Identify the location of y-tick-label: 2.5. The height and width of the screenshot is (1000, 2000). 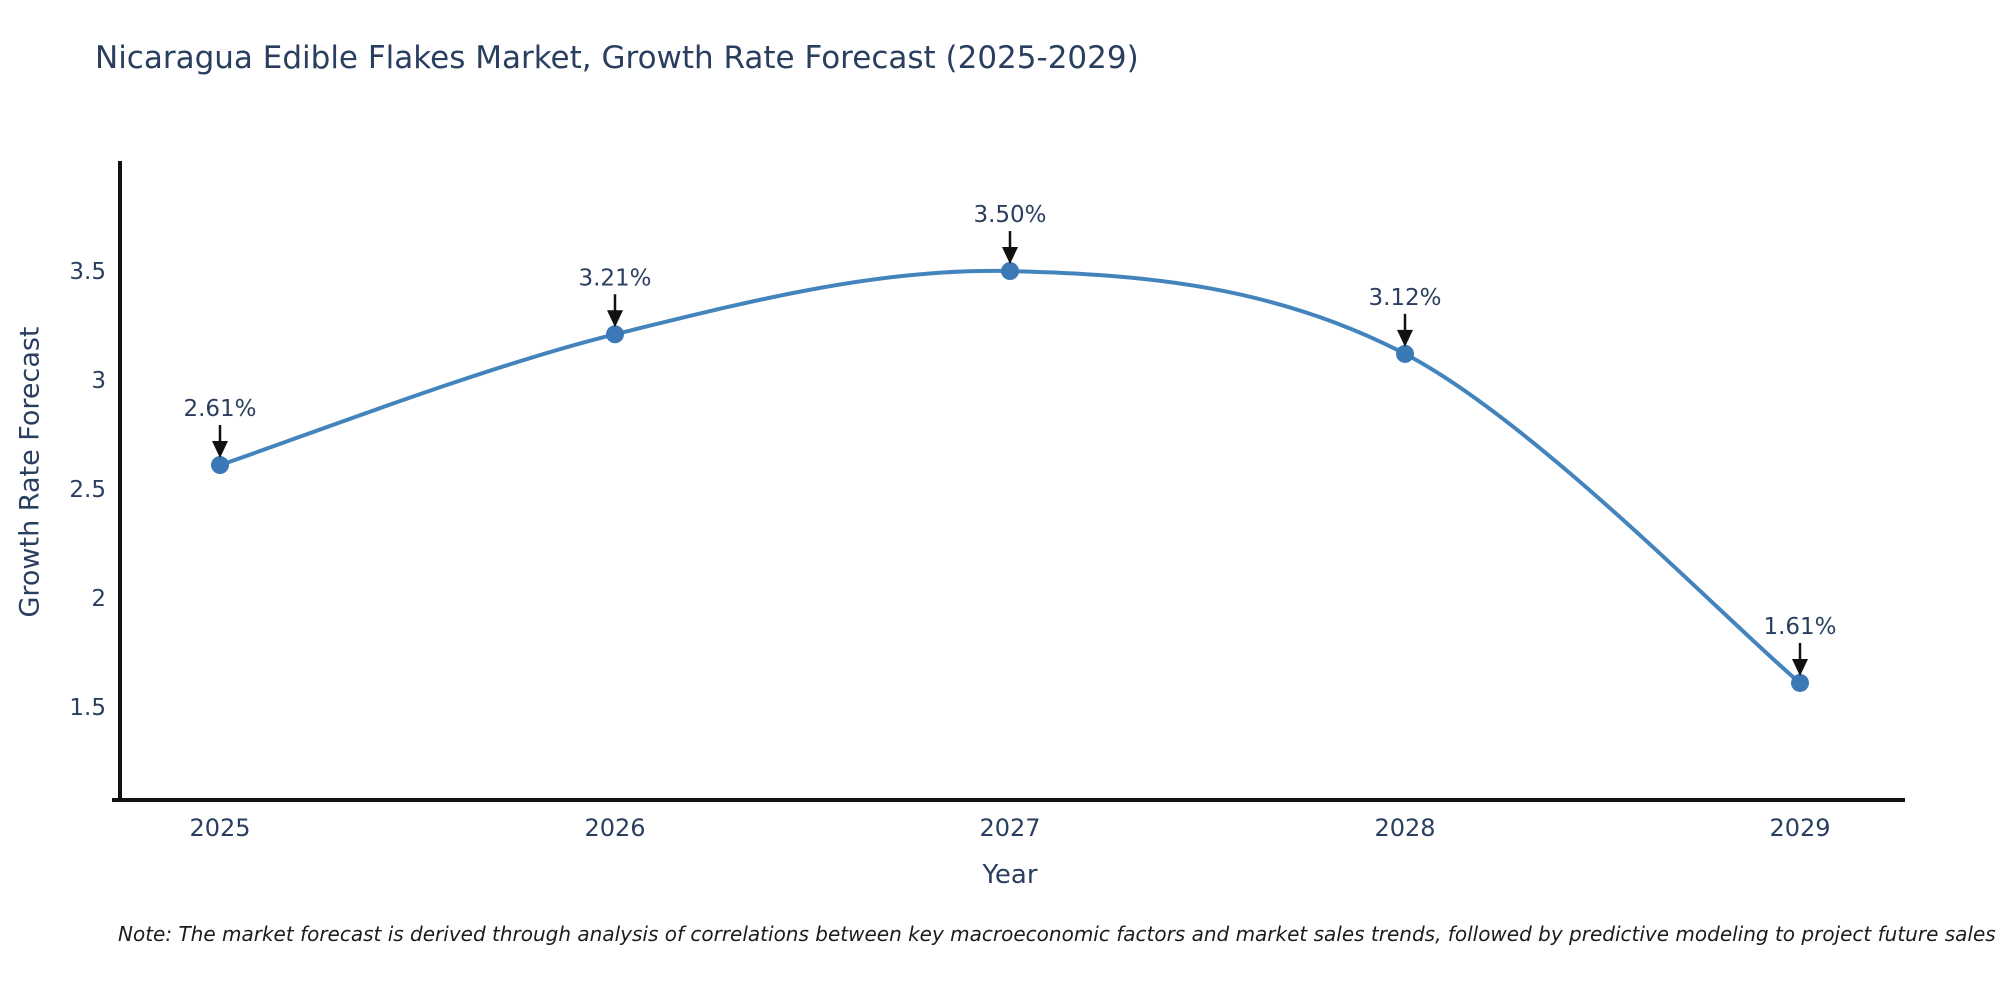
(87, 490).